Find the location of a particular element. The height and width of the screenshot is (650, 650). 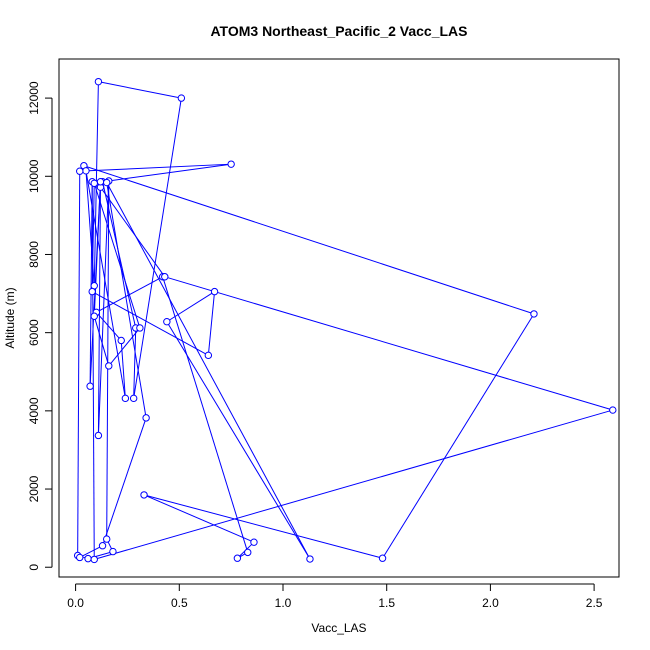

y-tick-label: 12000 is located at coordinates (34, 98).